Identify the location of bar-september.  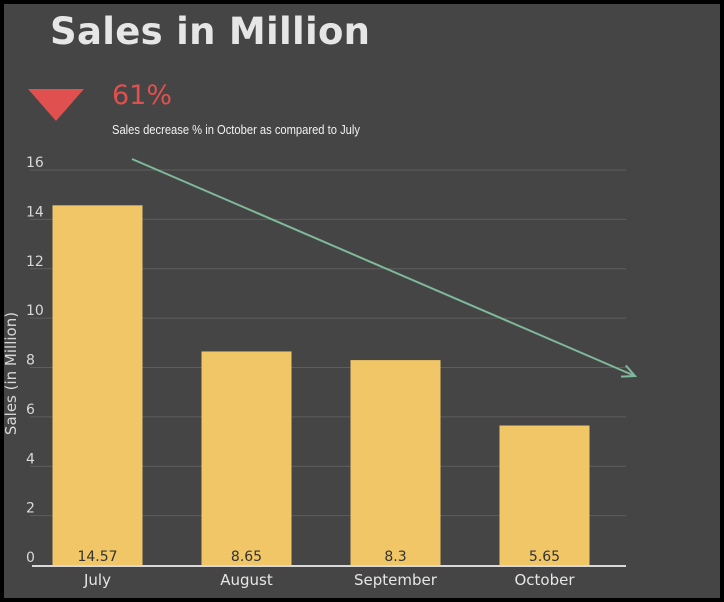
(395, 462).